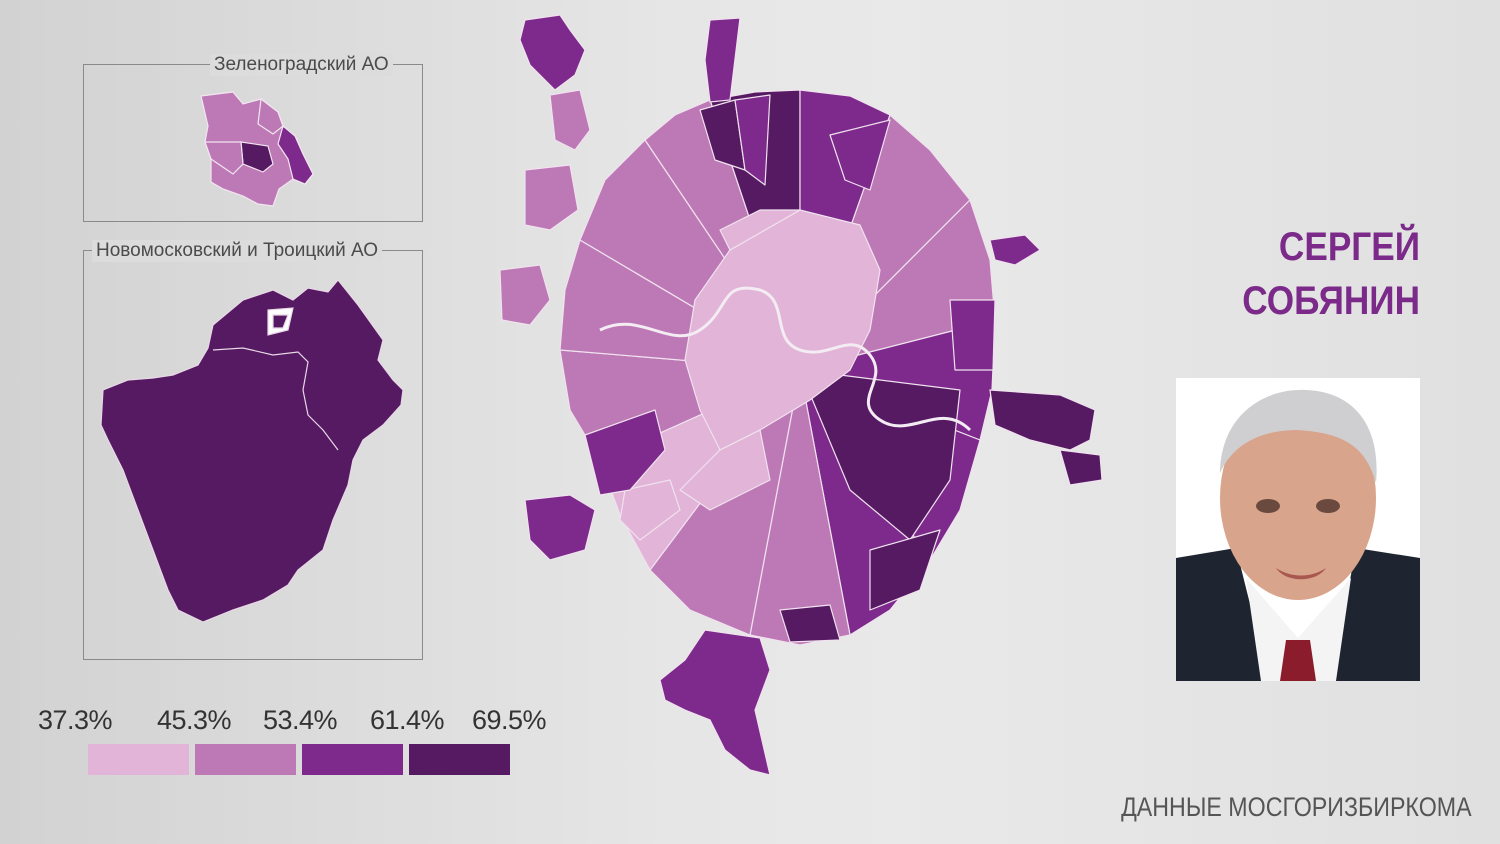 This screenshot has width=1500, height=844. I want to click on candidate-name: СЕРГЕЙ СОБЯНИН, so click(1331, 274).